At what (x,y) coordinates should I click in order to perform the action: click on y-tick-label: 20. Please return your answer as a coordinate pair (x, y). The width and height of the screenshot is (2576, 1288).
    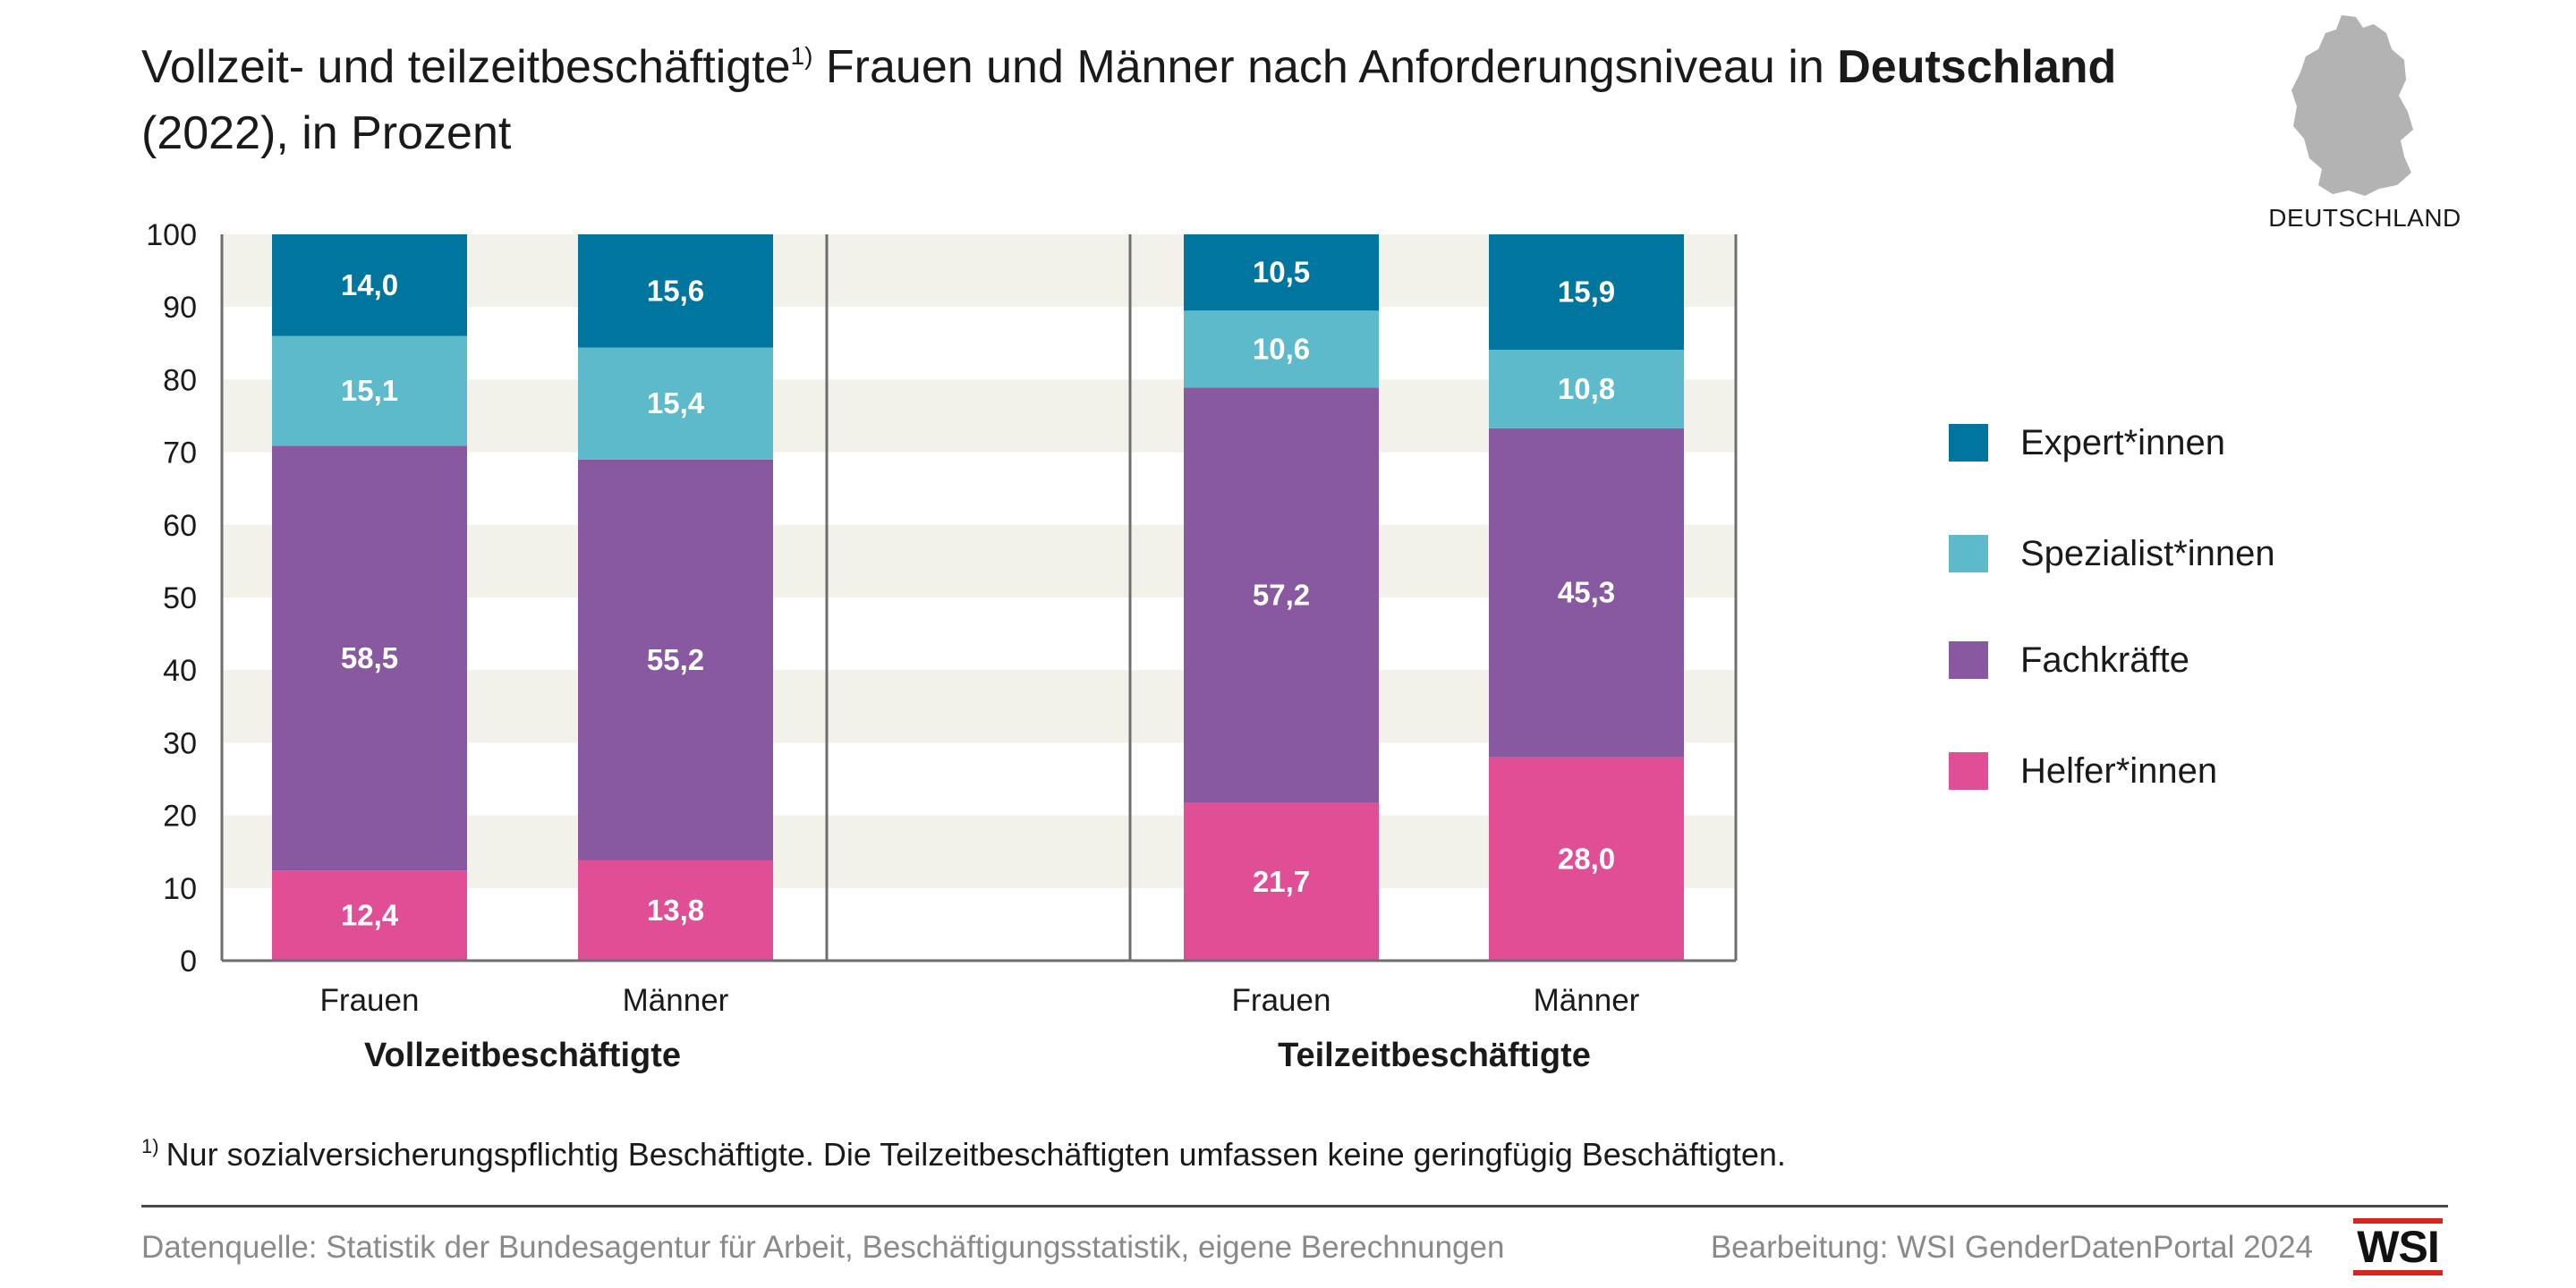
    Looking at the image, I should click on (180, 817).